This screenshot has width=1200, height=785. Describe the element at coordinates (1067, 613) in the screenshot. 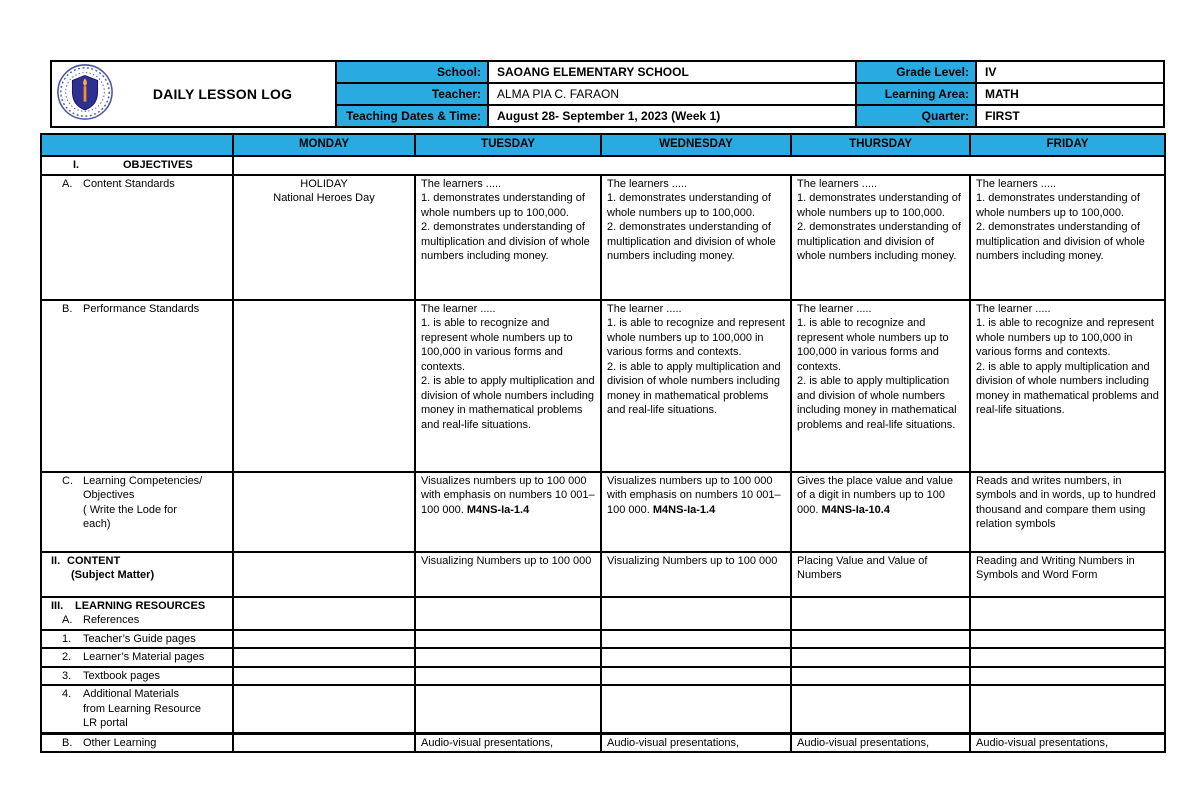

I see `cell-resources-friday` at that location.